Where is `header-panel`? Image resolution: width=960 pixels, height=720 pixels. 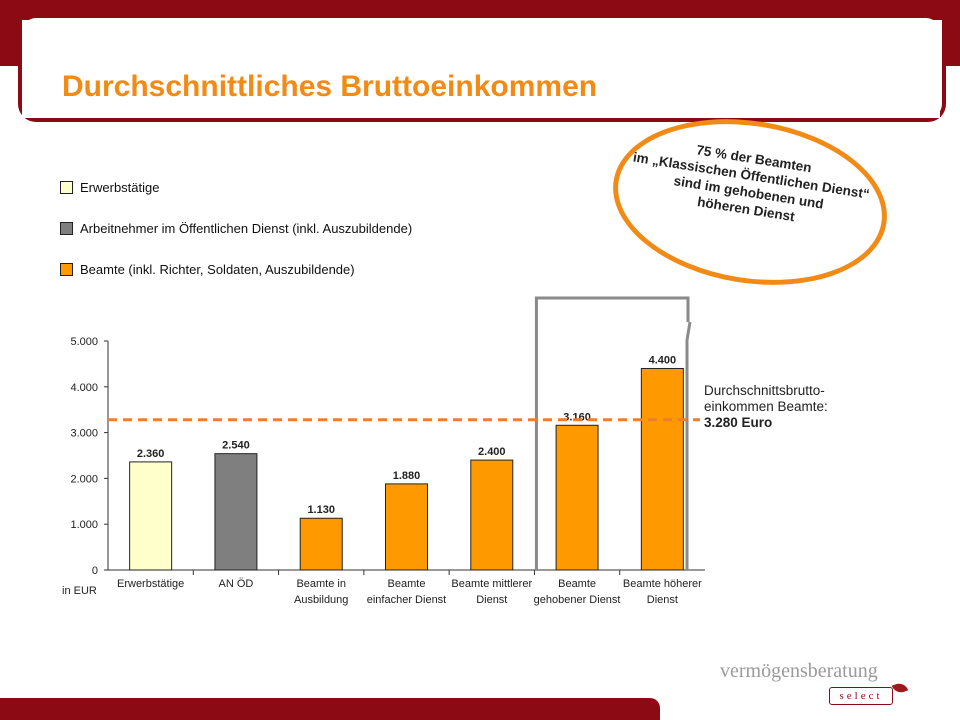
header-panel is located at coordinates (481, 68).